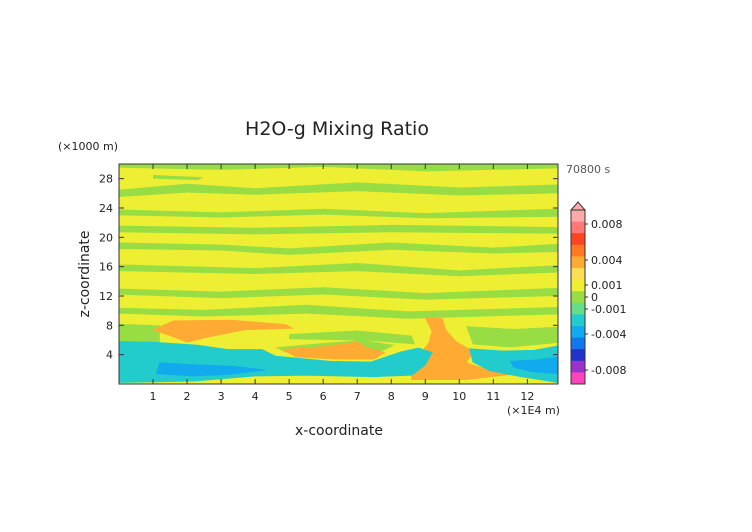 The image size is (752, 532). What do you see at coordinates (109, 325) in the screenshot?
I see `y-tick-label: 8` at bounding box center [109, 325].